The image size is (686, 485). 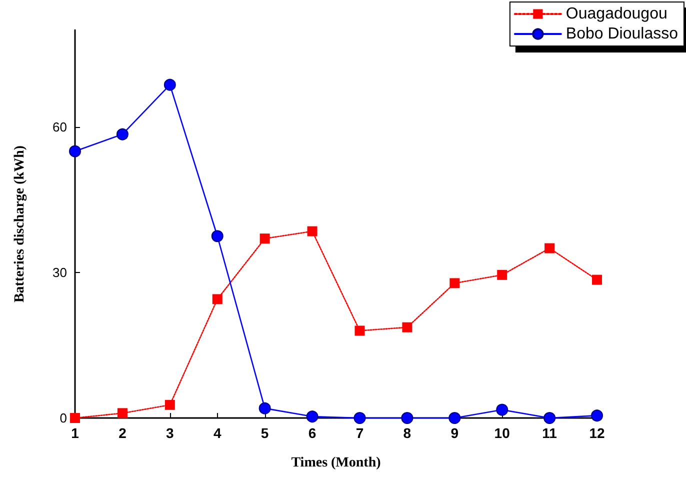 What do you see at coordinates (454, 433) in the screenshot?
I see `x-tick-label: 9` at bounding box center [454, 433].